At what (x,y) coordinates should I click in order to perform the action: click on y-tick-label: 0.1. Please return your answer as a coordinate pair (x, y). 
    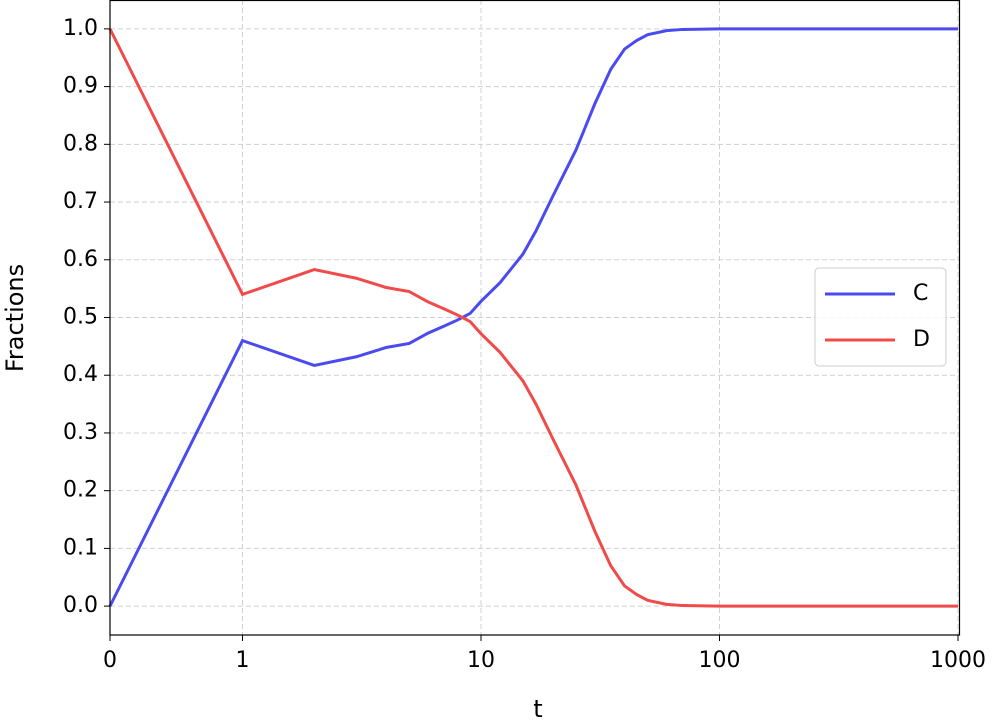
    Looking at the image, I should click on (80, 547).